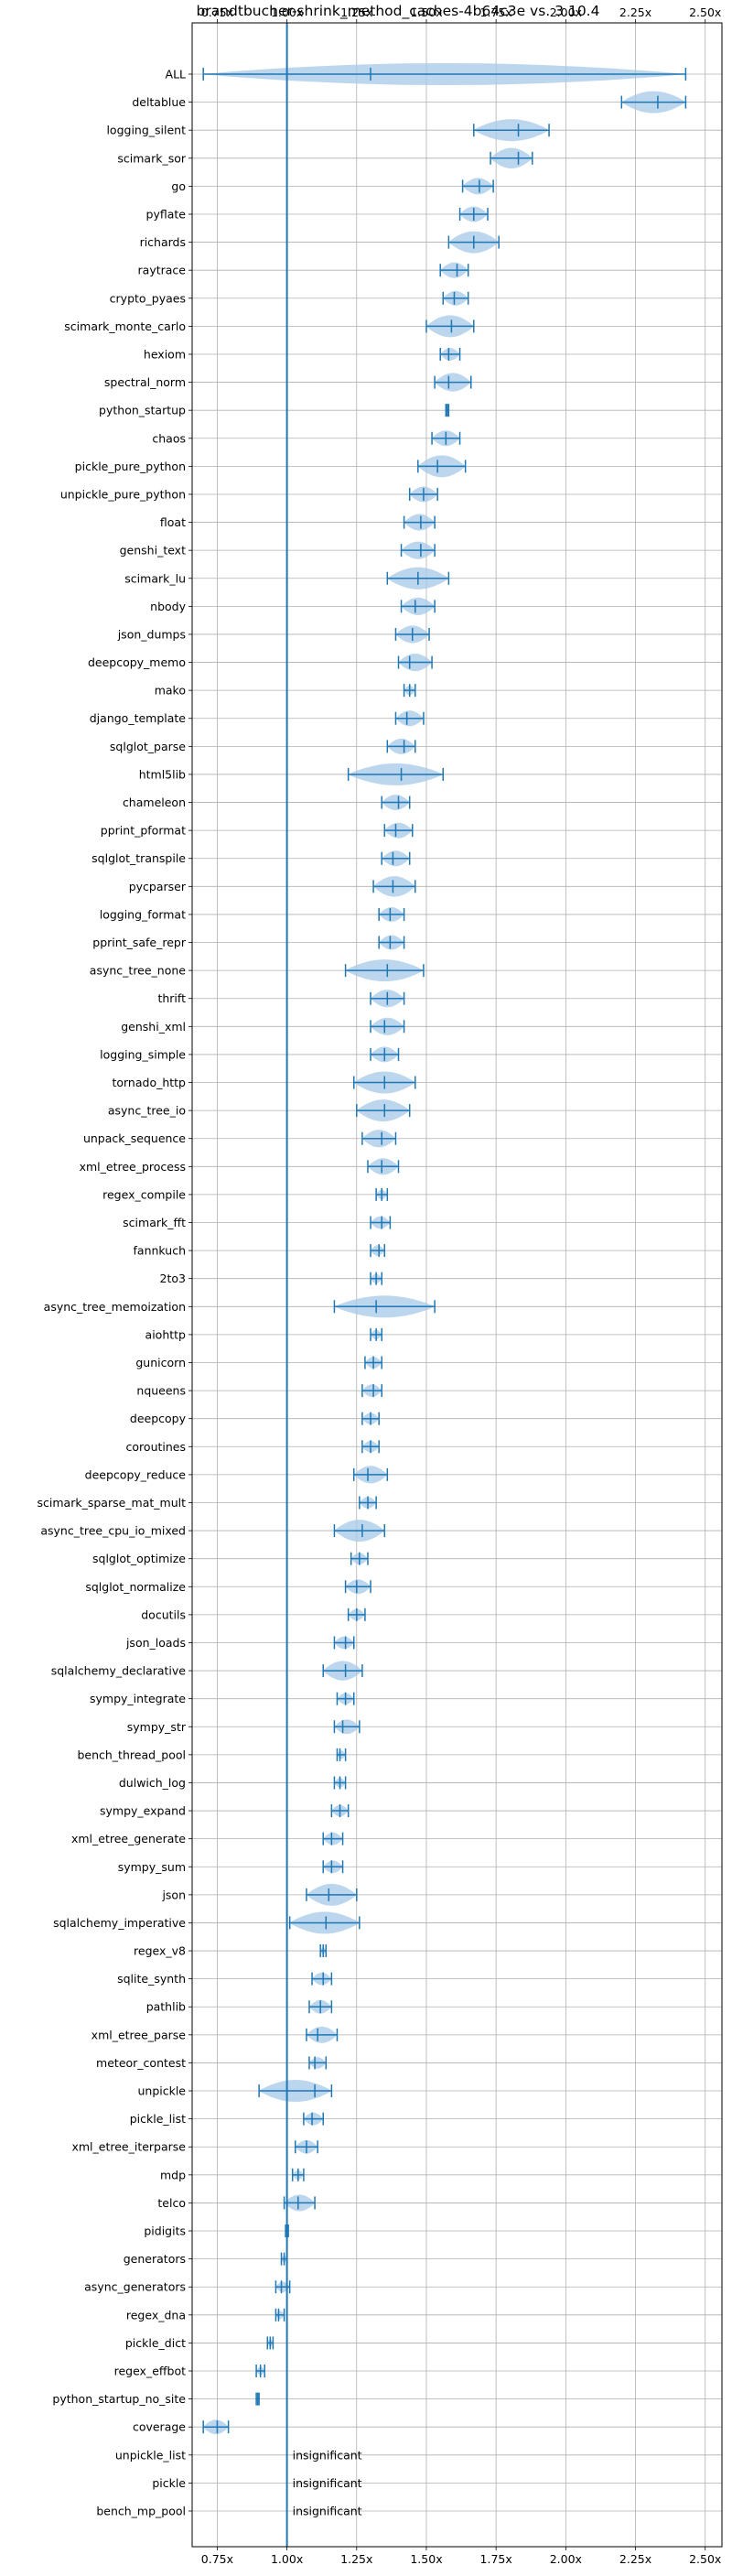 The image size is (732, 2576). Describe the element at coordinates (426, 12) in the screenshot. I see `x-tick-label-top: 1.50x` at that location.